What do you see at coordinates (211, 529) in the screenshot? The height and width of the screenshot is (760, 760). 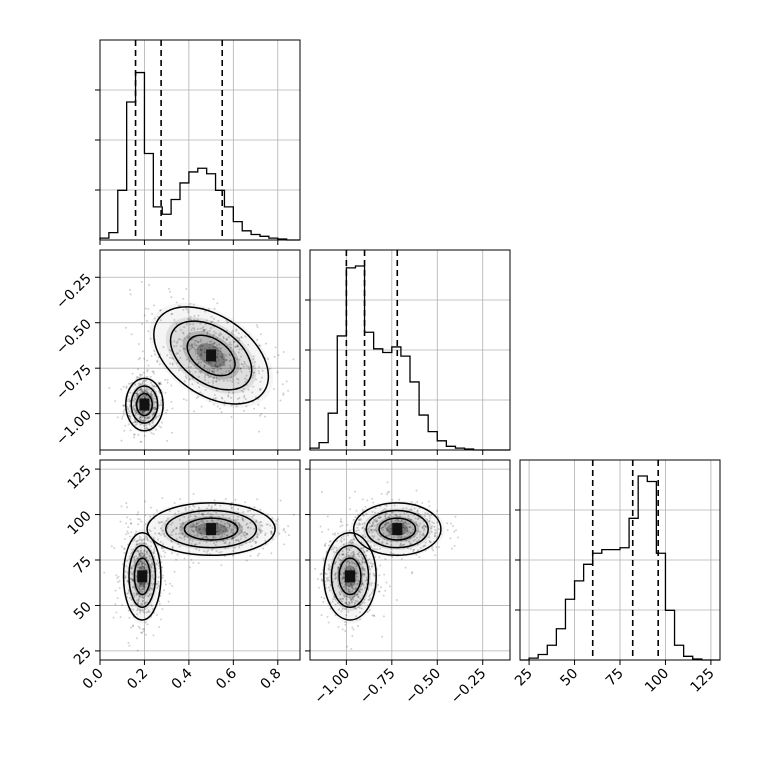 I see `contour-line` at bounding box center [211, 529].